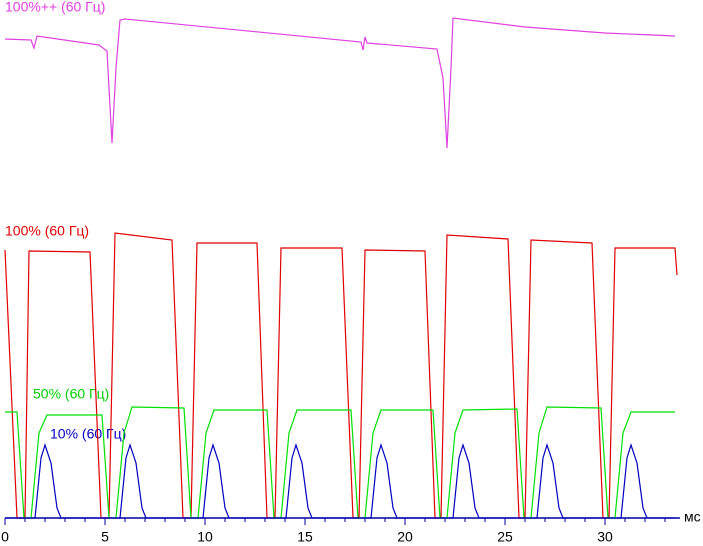  Describe the element at coordinates (71, 394) in the screenshot. I see `series-label: 50% (60 Гц)` at that location.